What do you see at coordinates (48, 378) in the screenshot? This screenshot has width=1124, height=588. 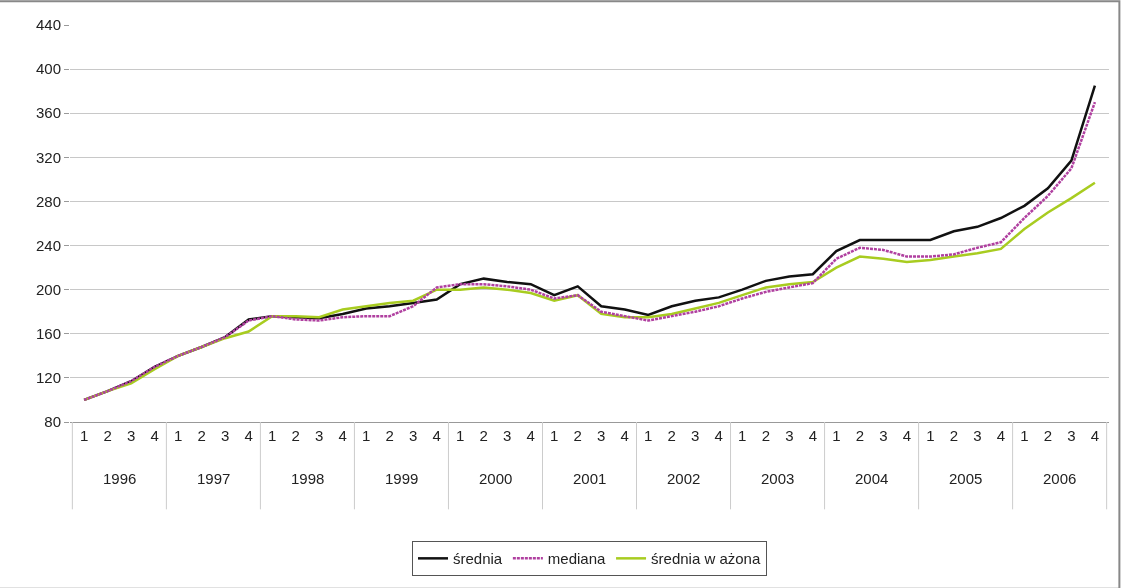 I see `y-tick-label: 120` at bounding box center [48, 378].